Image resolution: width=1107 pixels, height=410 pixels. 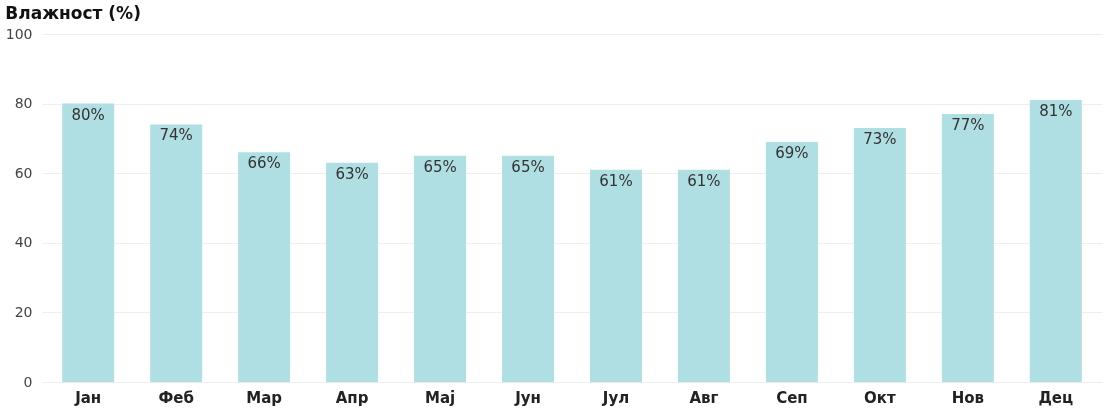 What do you see at coordinates (704, 397) in the screenshot?
I see `x-tick-label: Авг` at bounding box center [704, 397].